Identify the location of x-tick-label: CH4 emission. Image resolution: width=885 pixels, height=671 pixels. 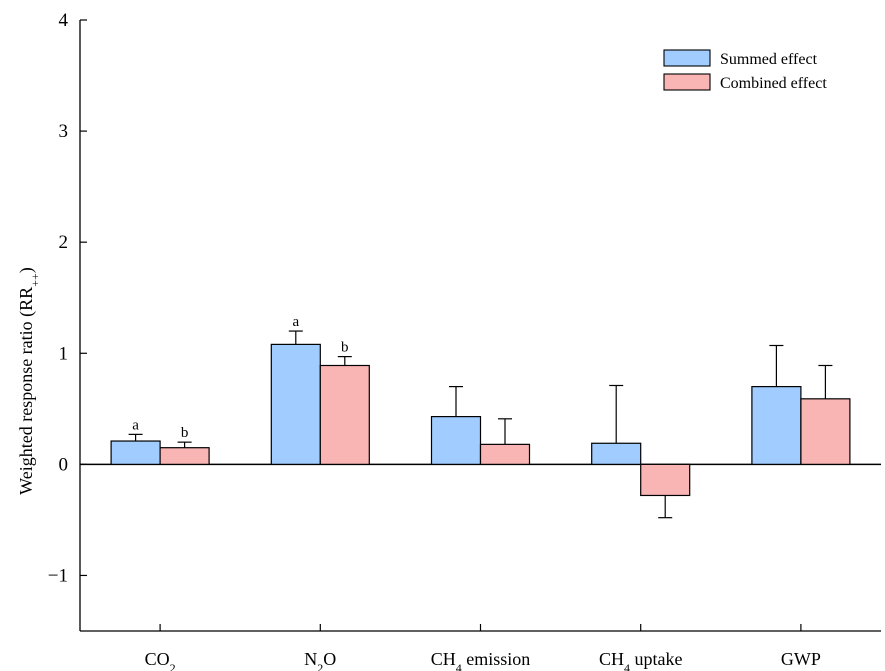
(481, 660).